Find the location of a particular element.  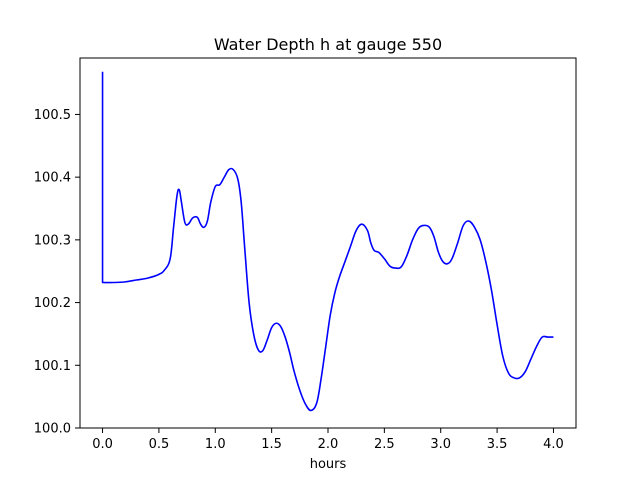

x-tick-label: 4.0 is located at coordinates (553, 444).